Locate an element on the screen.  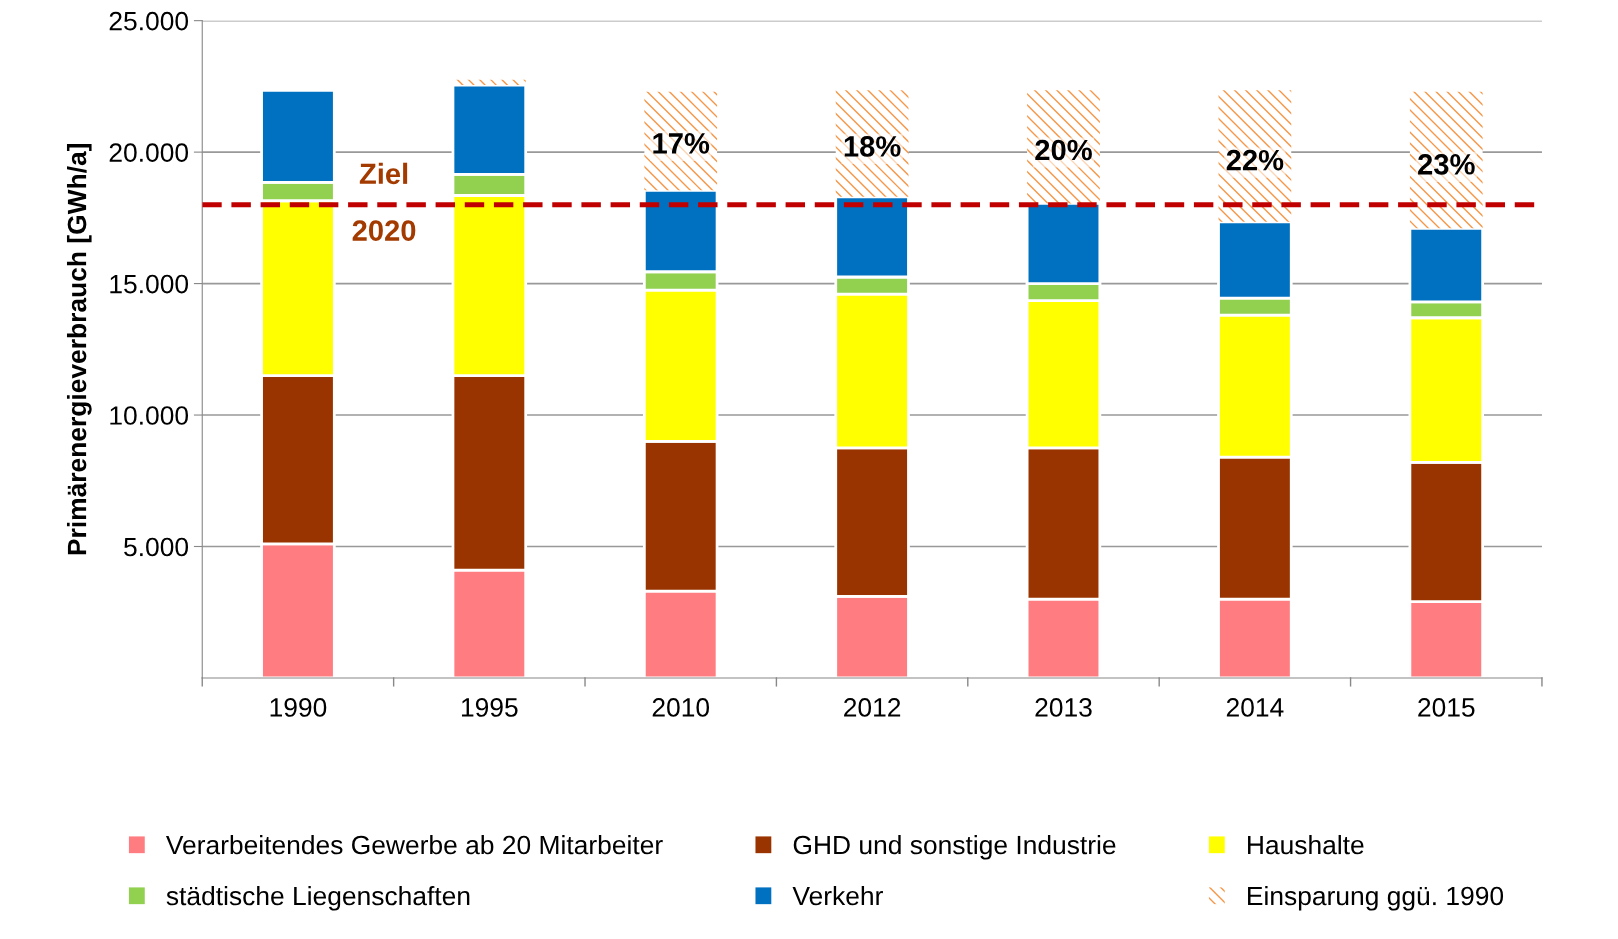
y-tick-label: 15.000 is located at coordinates (149, 284).